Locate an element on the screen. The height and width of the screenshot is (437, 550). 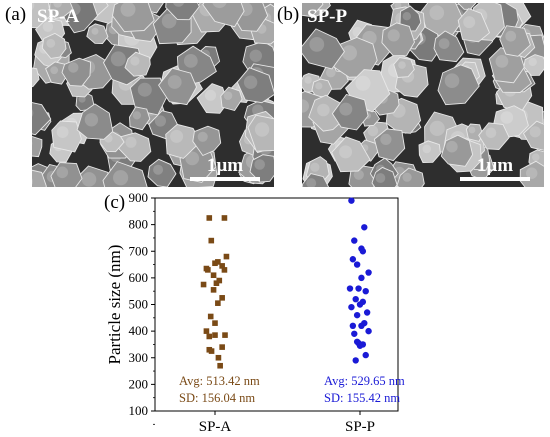
avg-annotation: Avg: 513.42 nm is located at coordinates (219, 381).